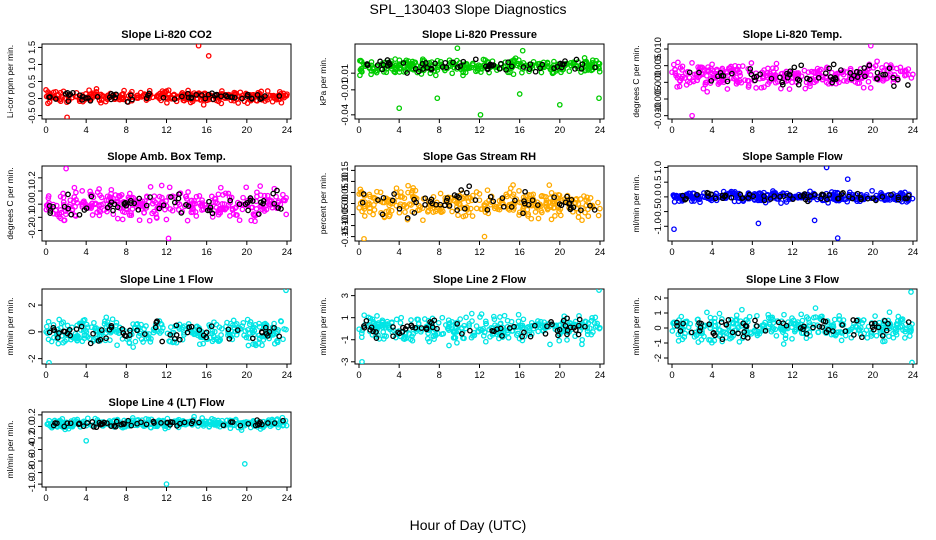 The image size is (936, 540). What do you see at coordinates (671, 252) in the screenshot?
I see `x-tick-label: 0` at bounding box center [671, 252].